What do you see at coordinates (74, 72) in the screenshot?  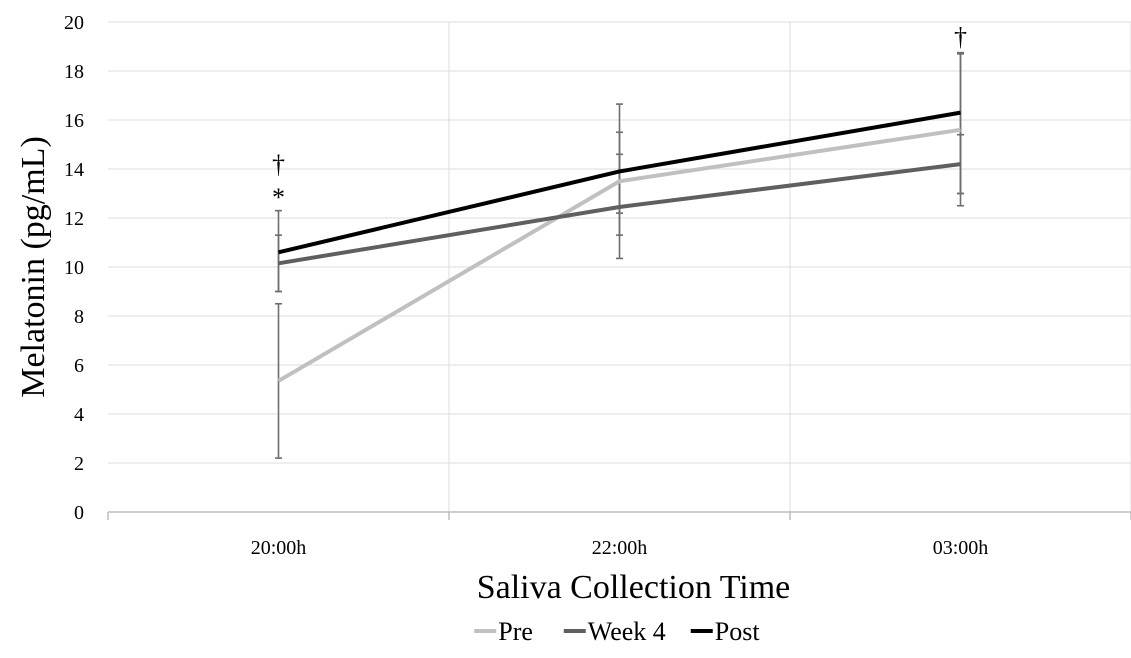 I see `y-tick-label: 18` at bounding box center [74, 72].